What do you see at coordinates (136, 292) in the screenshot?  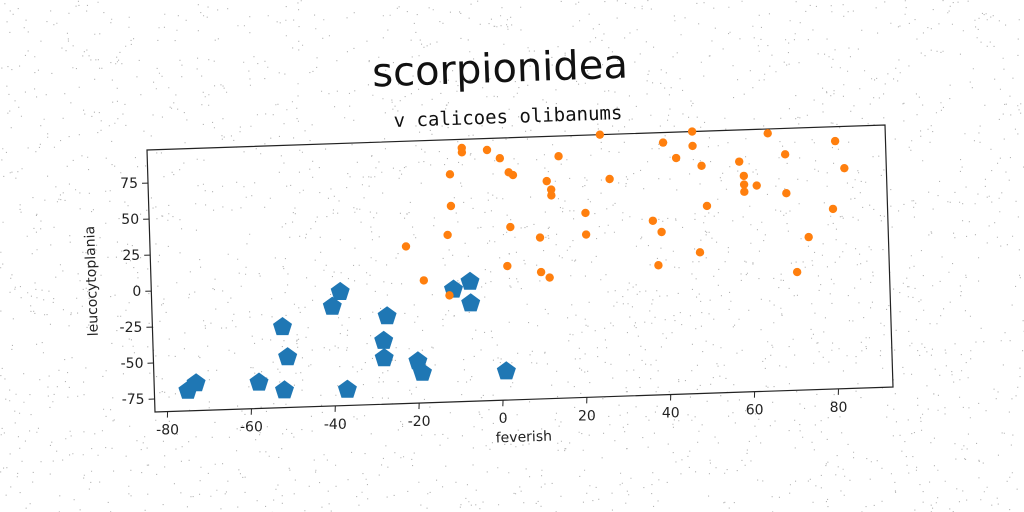 I see `y-tick-label: 0` at bounding box center [136, 292].